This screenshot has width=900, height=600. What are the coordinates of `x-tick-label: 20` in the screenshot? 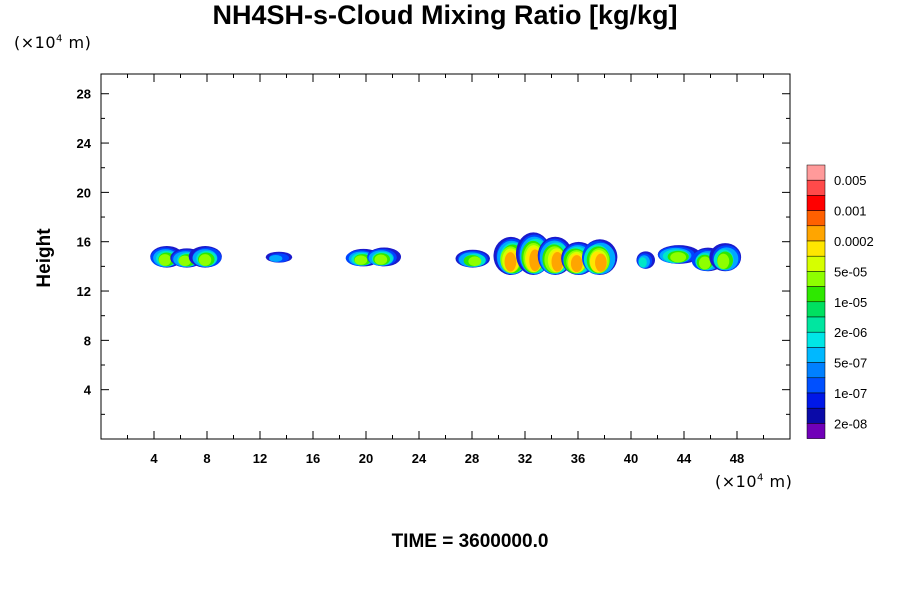 It's located at (366, 458).